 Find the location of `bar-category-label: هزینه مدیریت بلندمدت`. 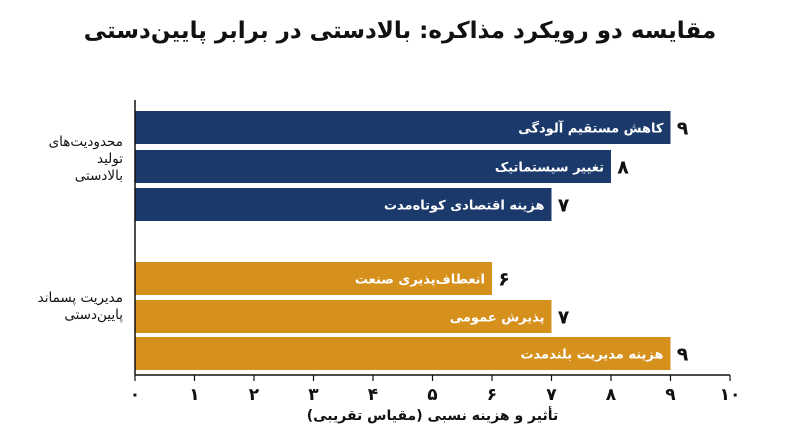

bar-category-label: هزینه مدیریت بلندمدت is located at coordinates (591, 355).